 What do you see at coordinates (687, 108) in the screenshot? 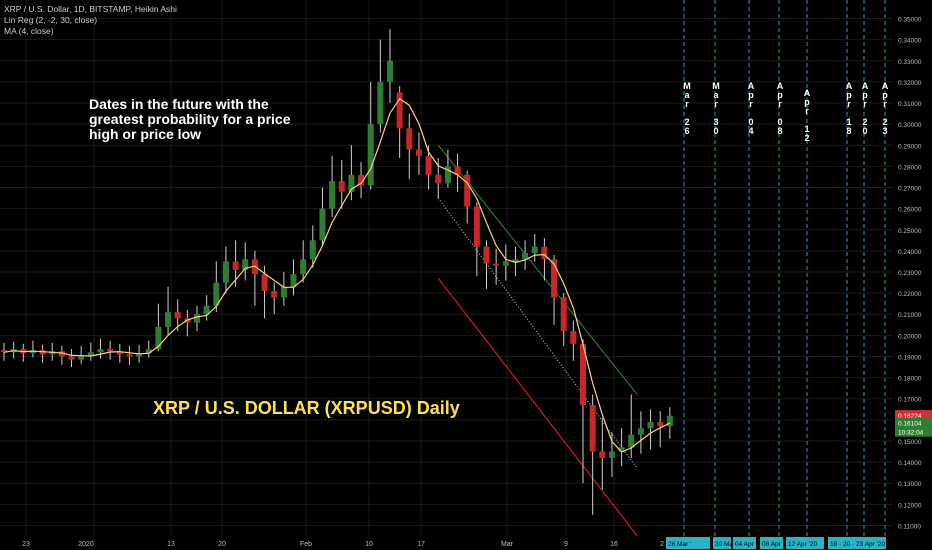
I see `projection-date-label: Mar 26` at bounding box center [687, 108].